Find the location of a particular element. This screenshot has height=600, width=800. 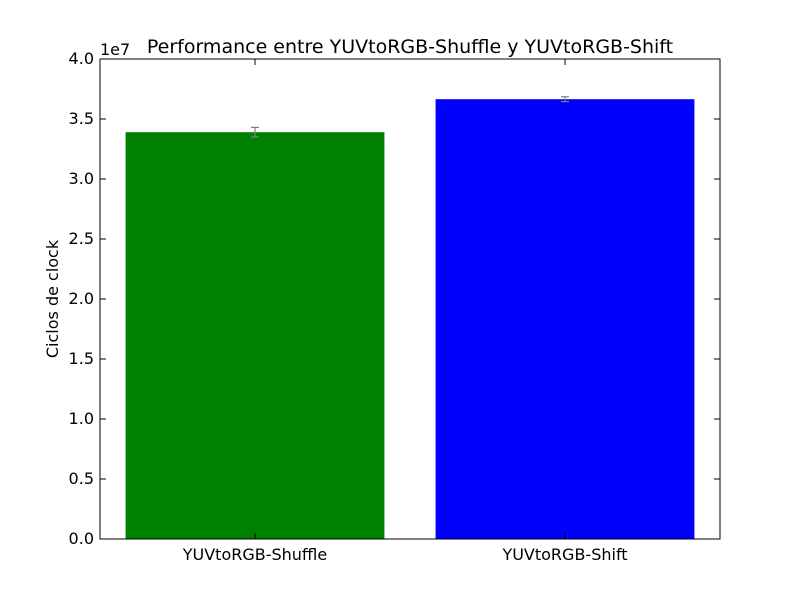

y-tick-label: 3.5 is located at coordinates (81, 118).